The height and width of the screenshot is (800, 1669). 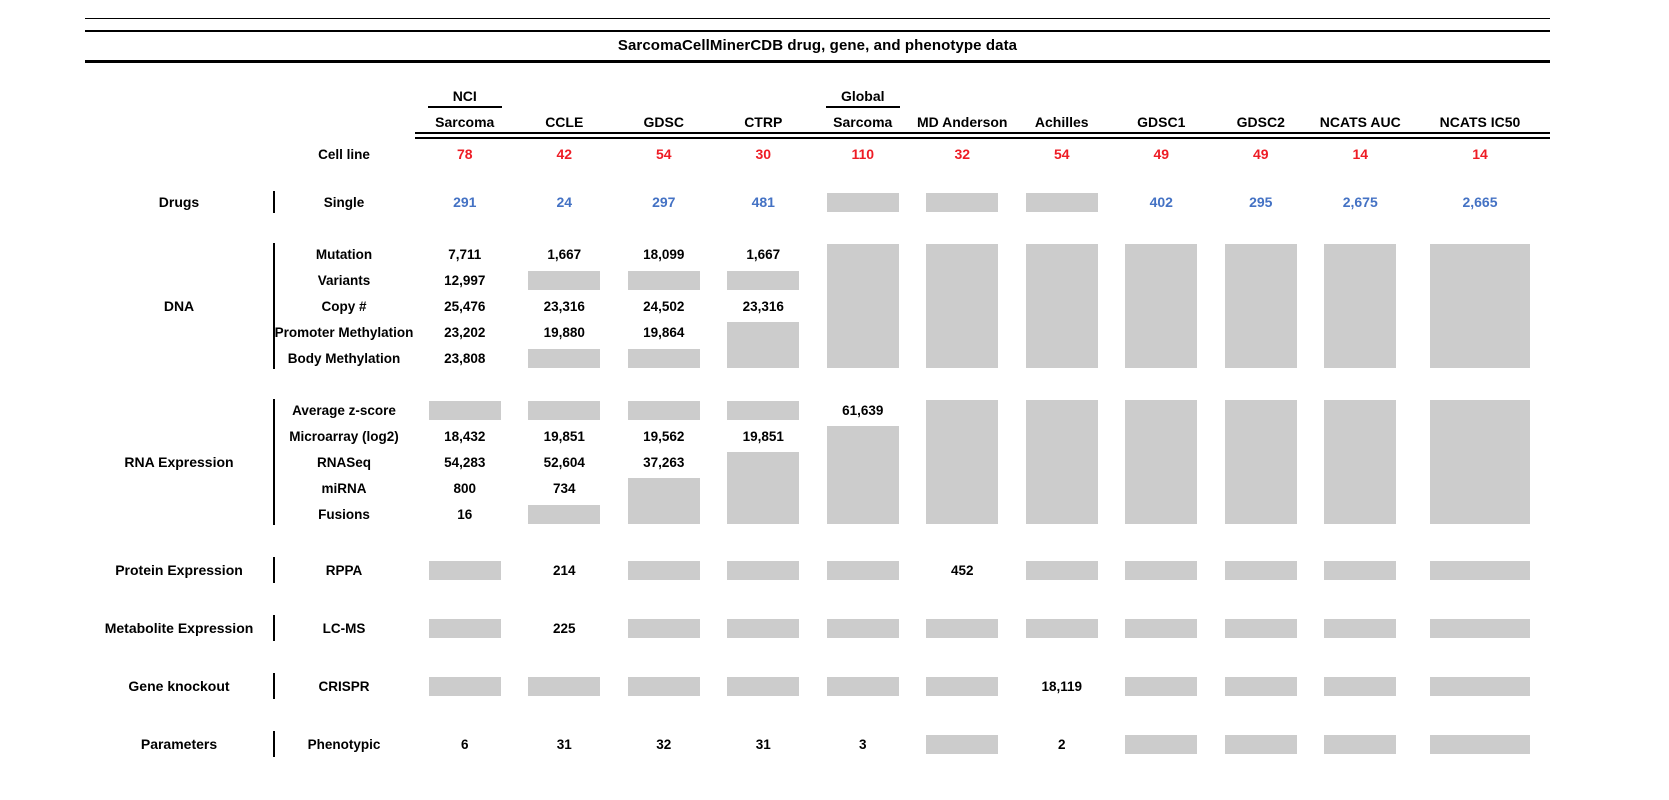 I want to click on data-value: 18,099, so click(x=664, y=254).